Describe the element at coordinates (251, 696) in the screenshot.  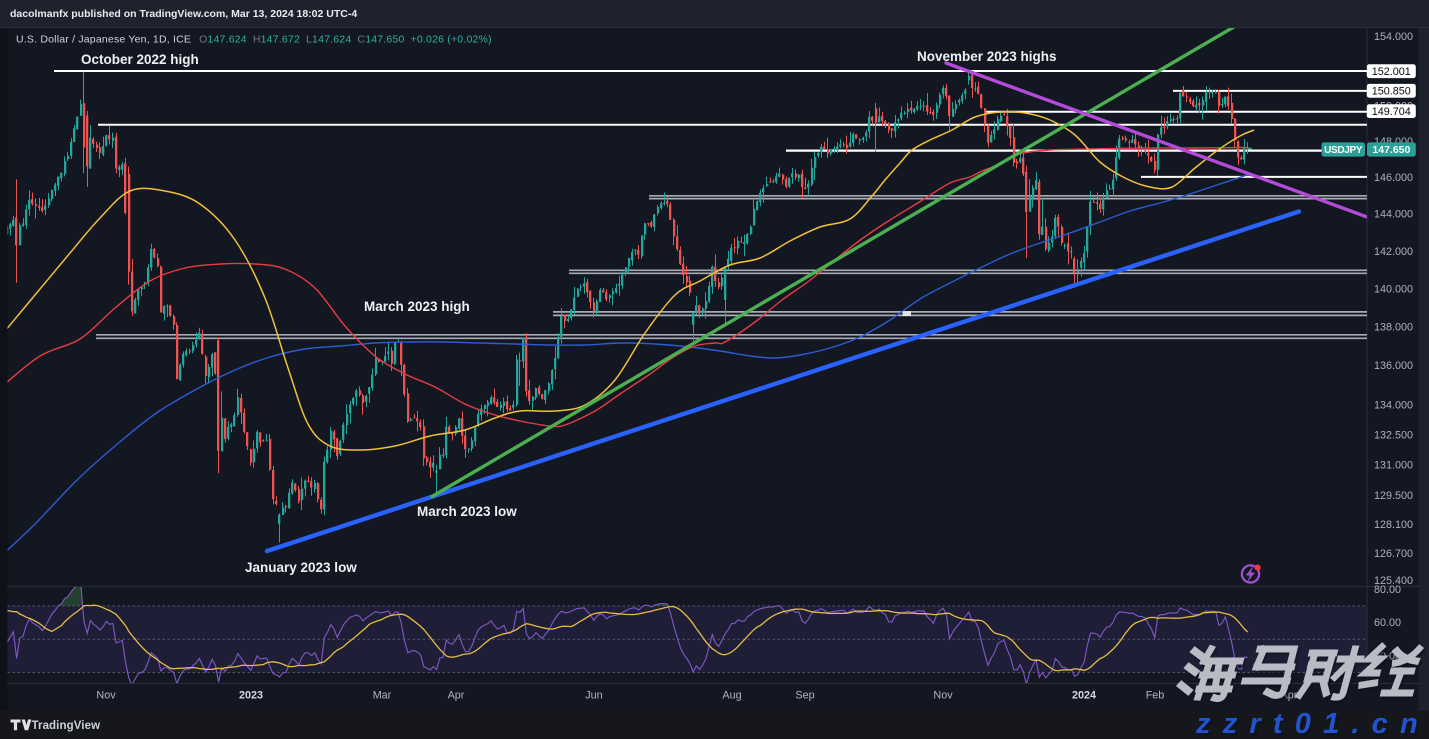
I see `svg-text: 2023` at that location.